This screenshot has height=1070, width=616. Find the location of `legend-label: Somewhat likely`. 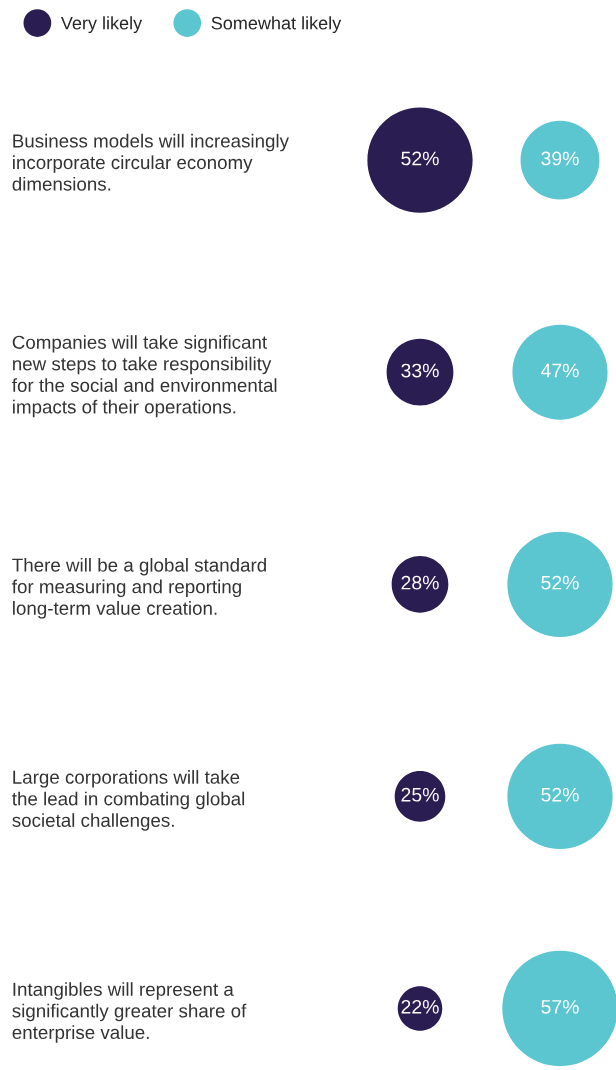

legend-label: Somewhat likely is located at coordinates (276, 25).